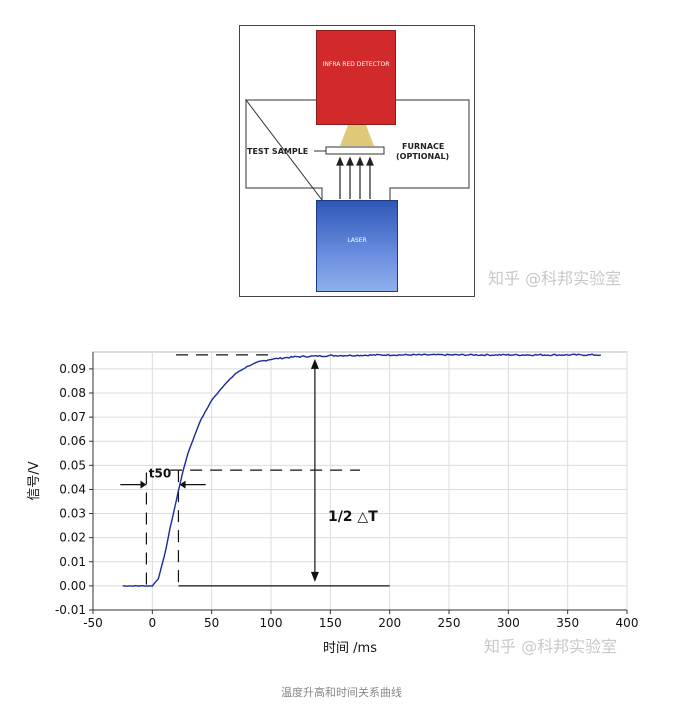 Image resolution: width=683 pixels, height=715 pixels. I want to click on y-tick-label: 0.00, so click(72, 586).